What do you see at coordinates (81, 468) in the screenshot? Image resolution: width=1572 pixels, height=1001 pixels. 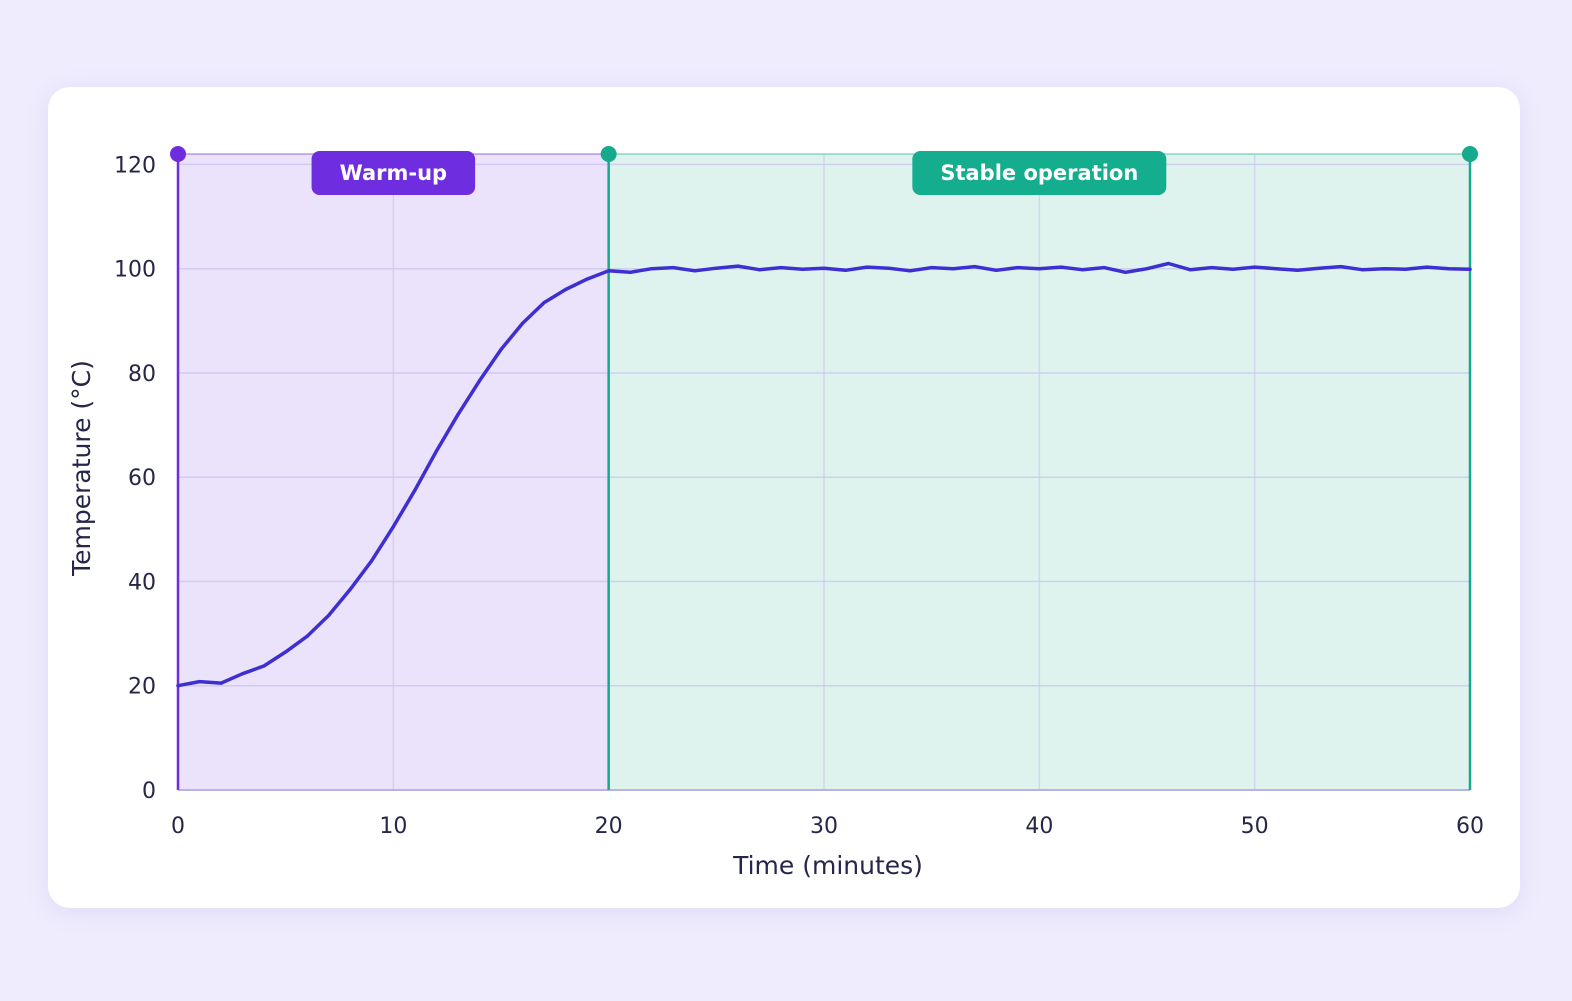 I see `y-axis-title: Temperature (°C)` at bounding box center [81, 468].